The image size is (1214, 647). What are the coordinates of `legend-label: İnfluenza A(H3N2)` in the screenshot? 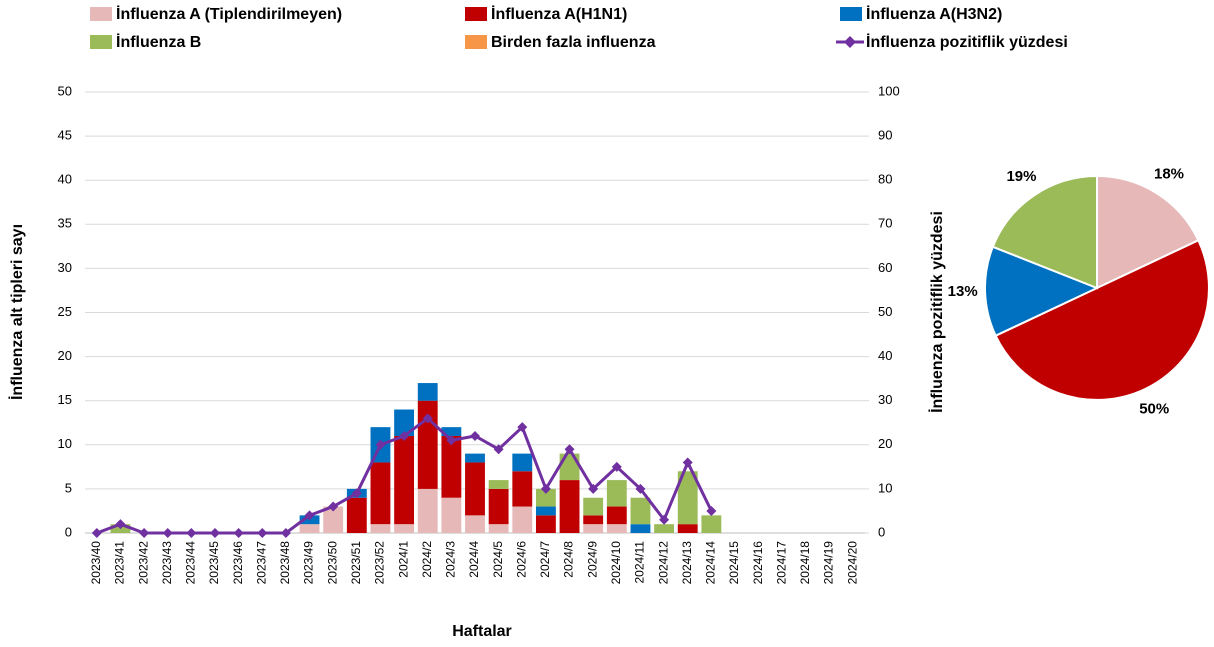 It's located at (934, 14).